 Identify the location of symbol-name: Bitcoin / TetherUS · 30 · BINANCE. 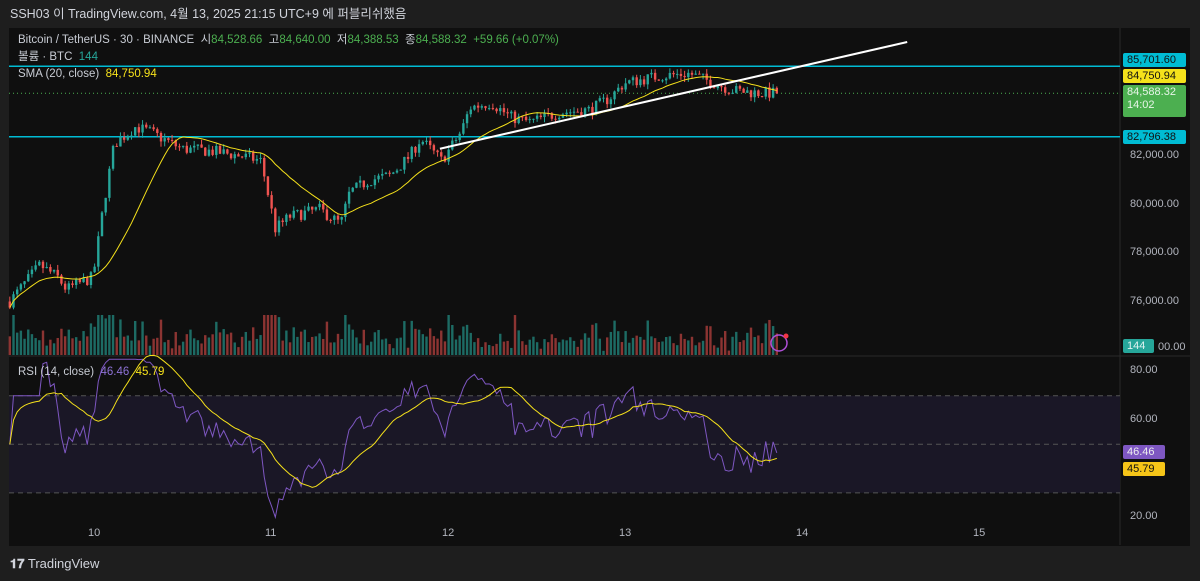
(106, 40).